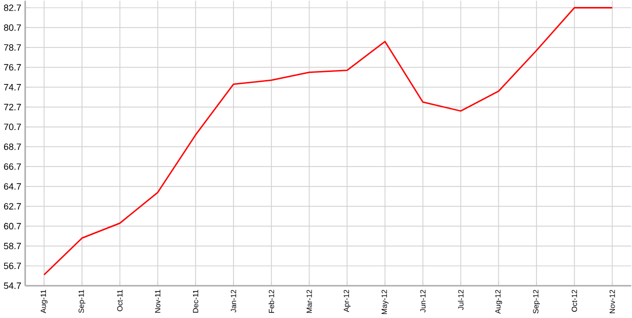 The image size is (632, 318). I want to click on y-tick-label: 56.7, so click(12, 266).